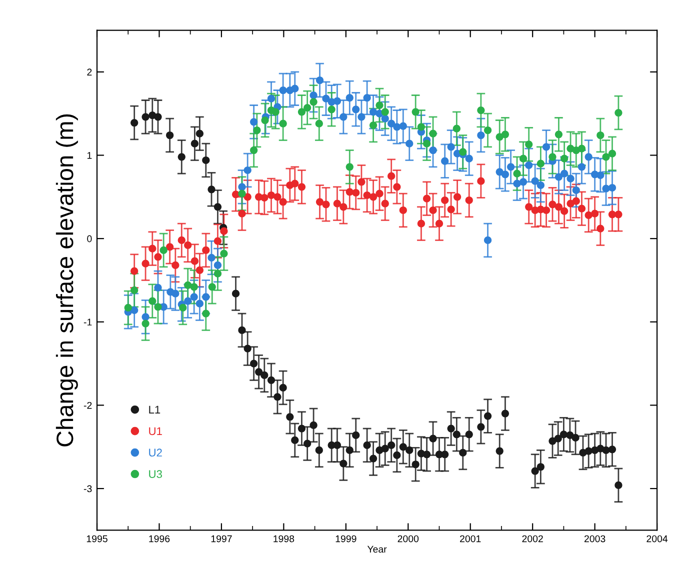 The height and width of the screenshot is (582, 688). I want to click on legend-label: L1, so click(154, 410).